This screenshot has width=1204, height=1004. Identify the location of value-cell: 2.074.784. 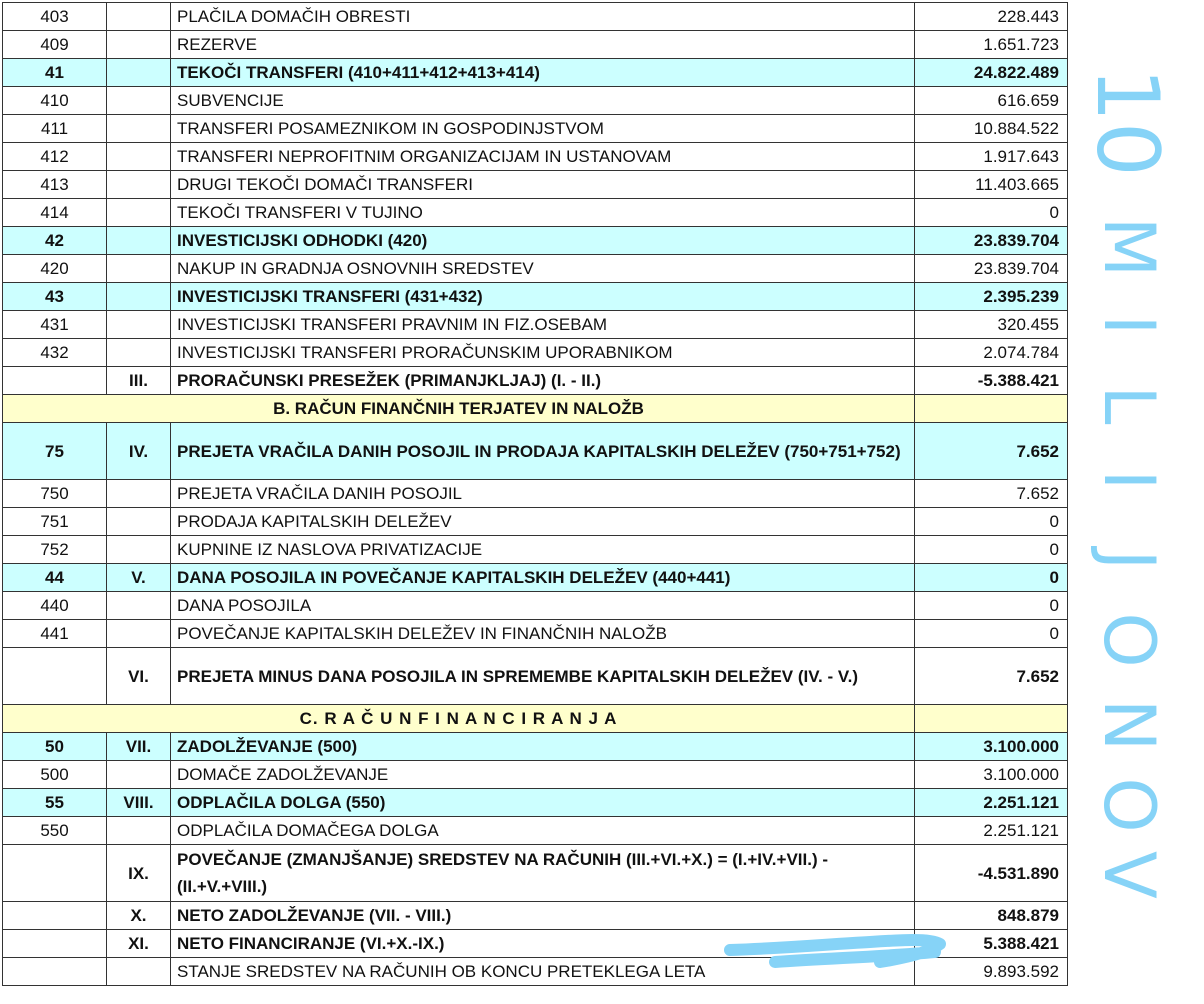
(991, 352).